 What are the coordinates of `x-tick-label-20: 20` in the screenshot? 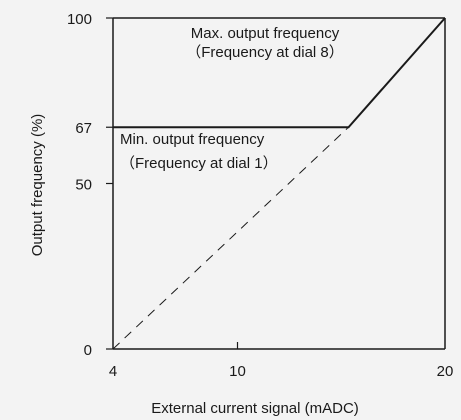 It's located at (445, 371).